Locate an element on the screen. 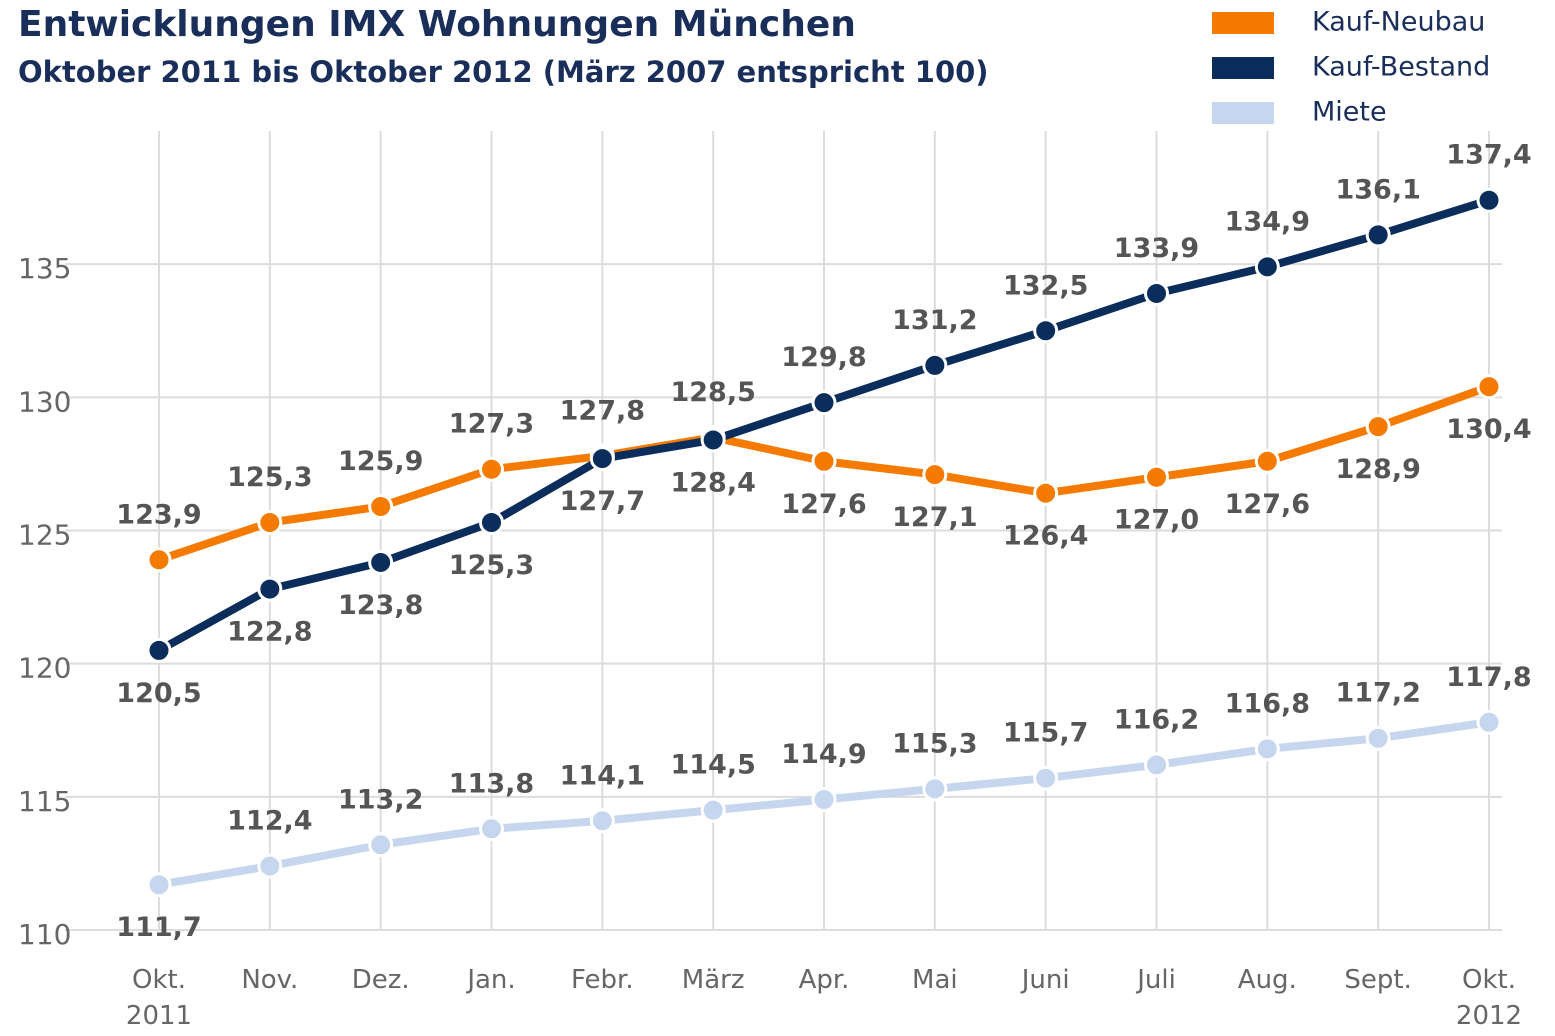 This screenshot has width=1555, height=1036. data-label: 113,8 is located at coordinates (491, 783).